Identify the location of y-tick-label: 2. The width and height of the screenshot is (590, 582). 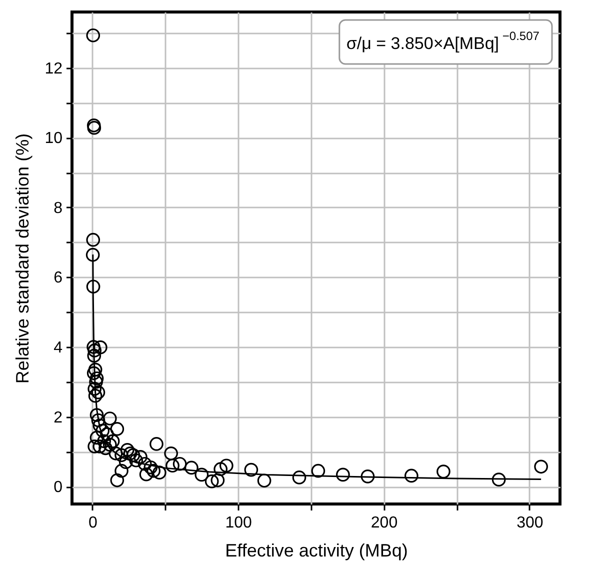
(58, 417).